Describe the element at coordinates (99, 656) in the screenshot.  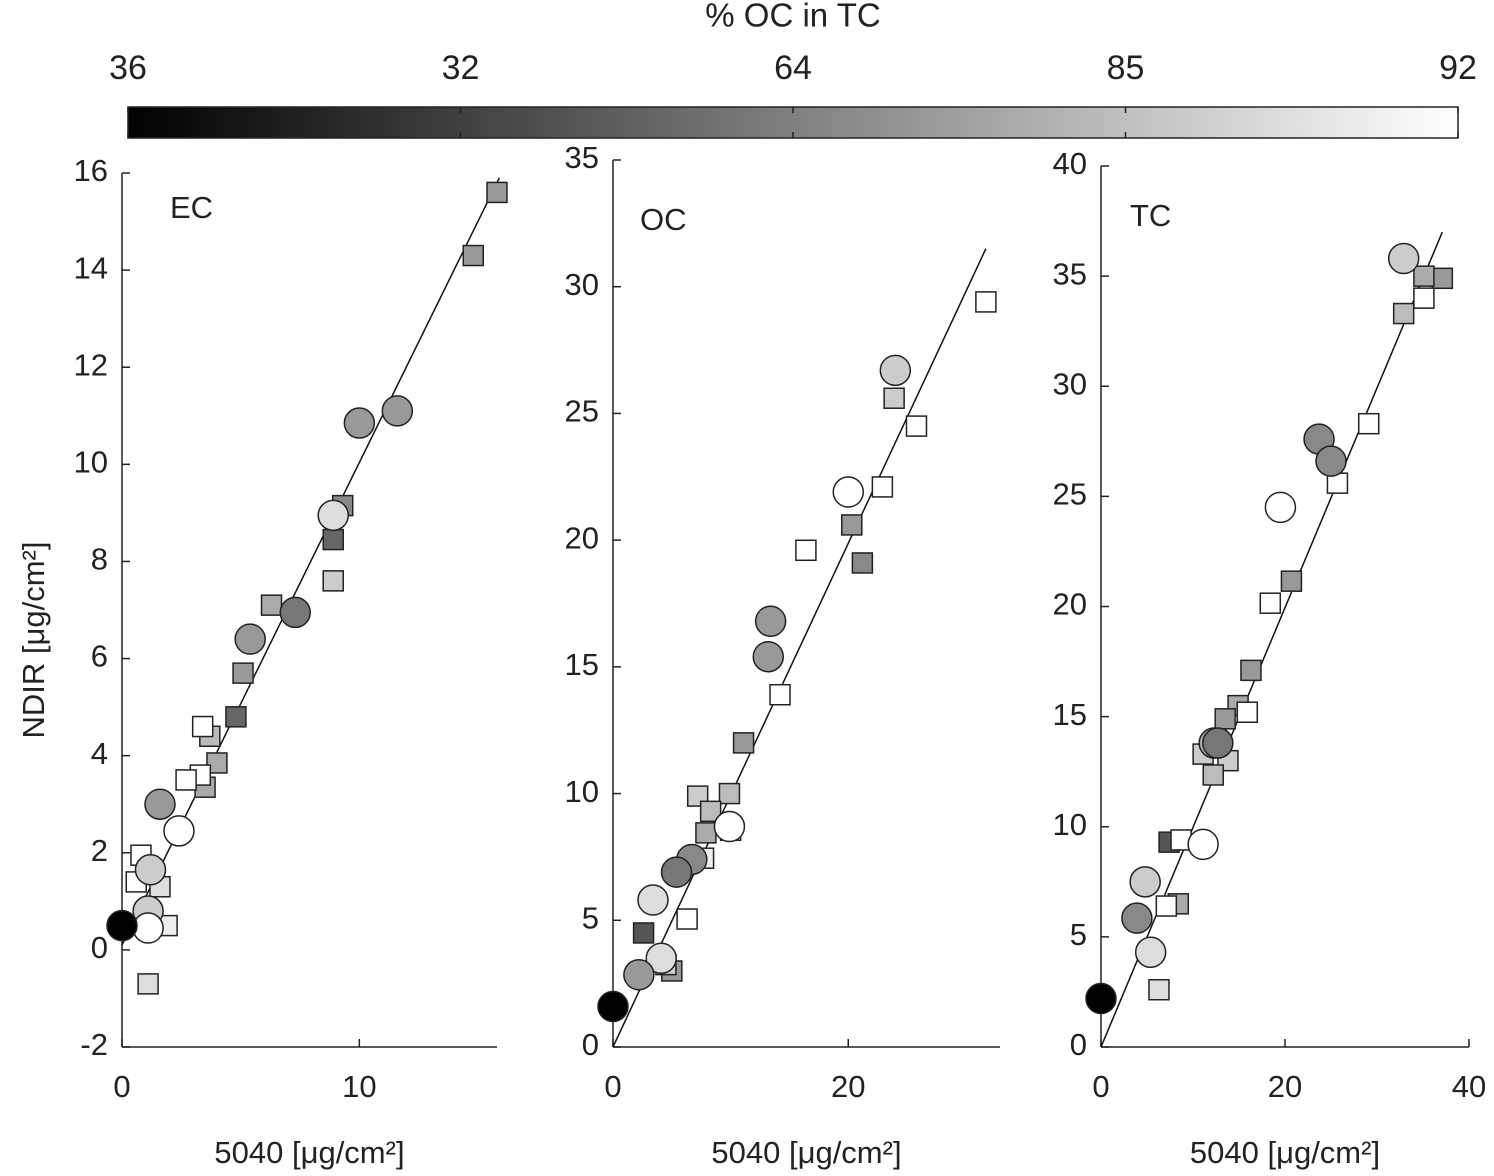
I see `y-tick-label: 6` at that location.